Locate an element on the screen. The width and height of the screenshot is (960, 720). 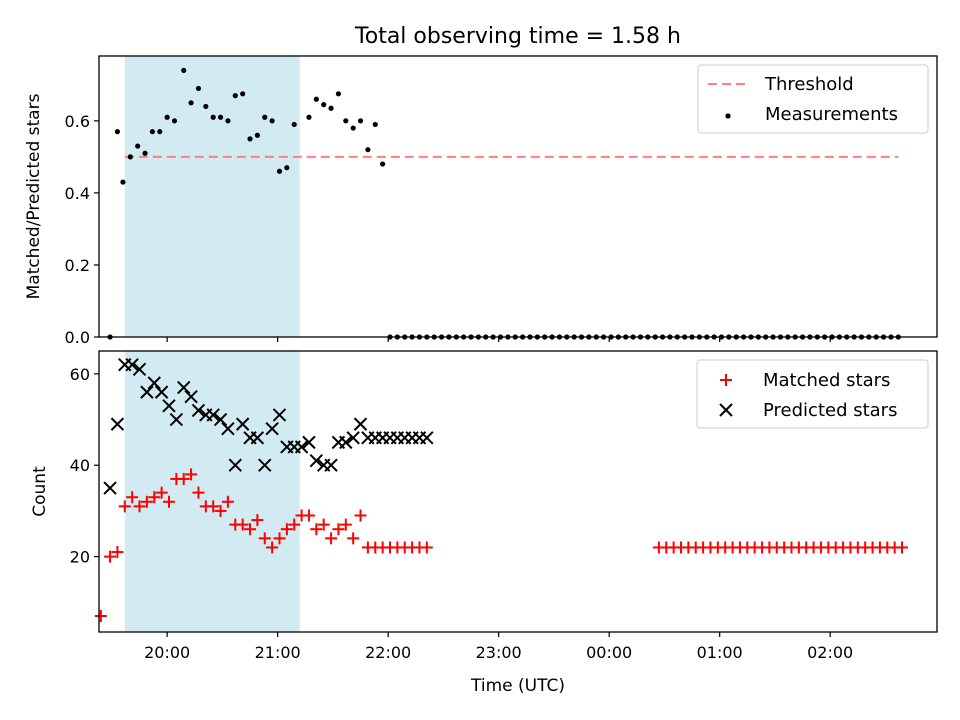
bottom-x-ticks: 20:00 21:00 22:00 23:00 00:00 01:00 02:00 is located at coordinates (498, 647).